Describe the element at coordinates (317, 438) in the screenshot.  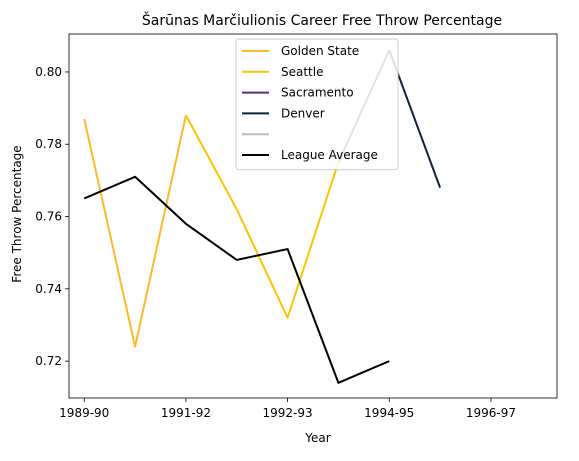
I see `x-axis-label: Year` at that location.